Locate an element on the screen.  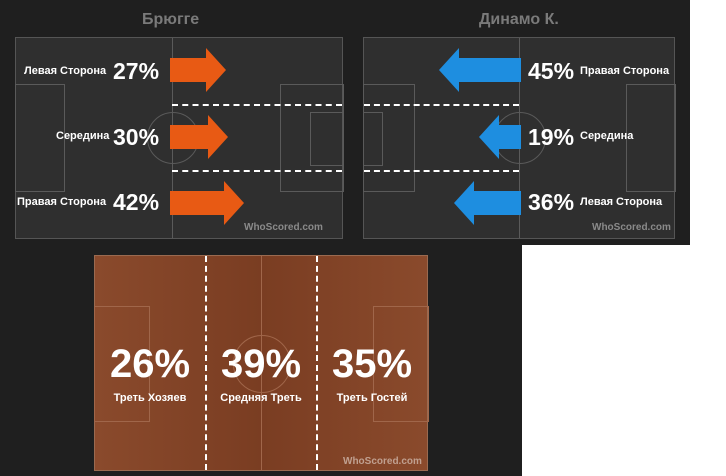
home-left-label: Левая Сторона is located at coordinates (65, 71).